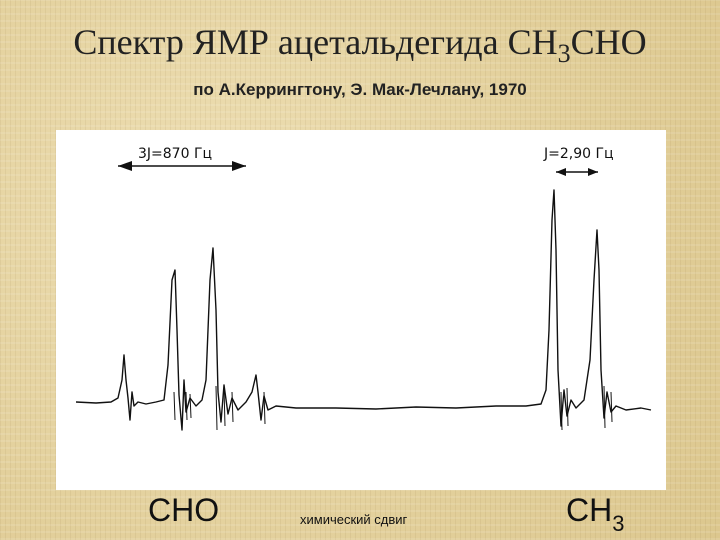 The height and width of the screenshot is (540, 720). I want to click on spectrum-noise, so click(393, 408).